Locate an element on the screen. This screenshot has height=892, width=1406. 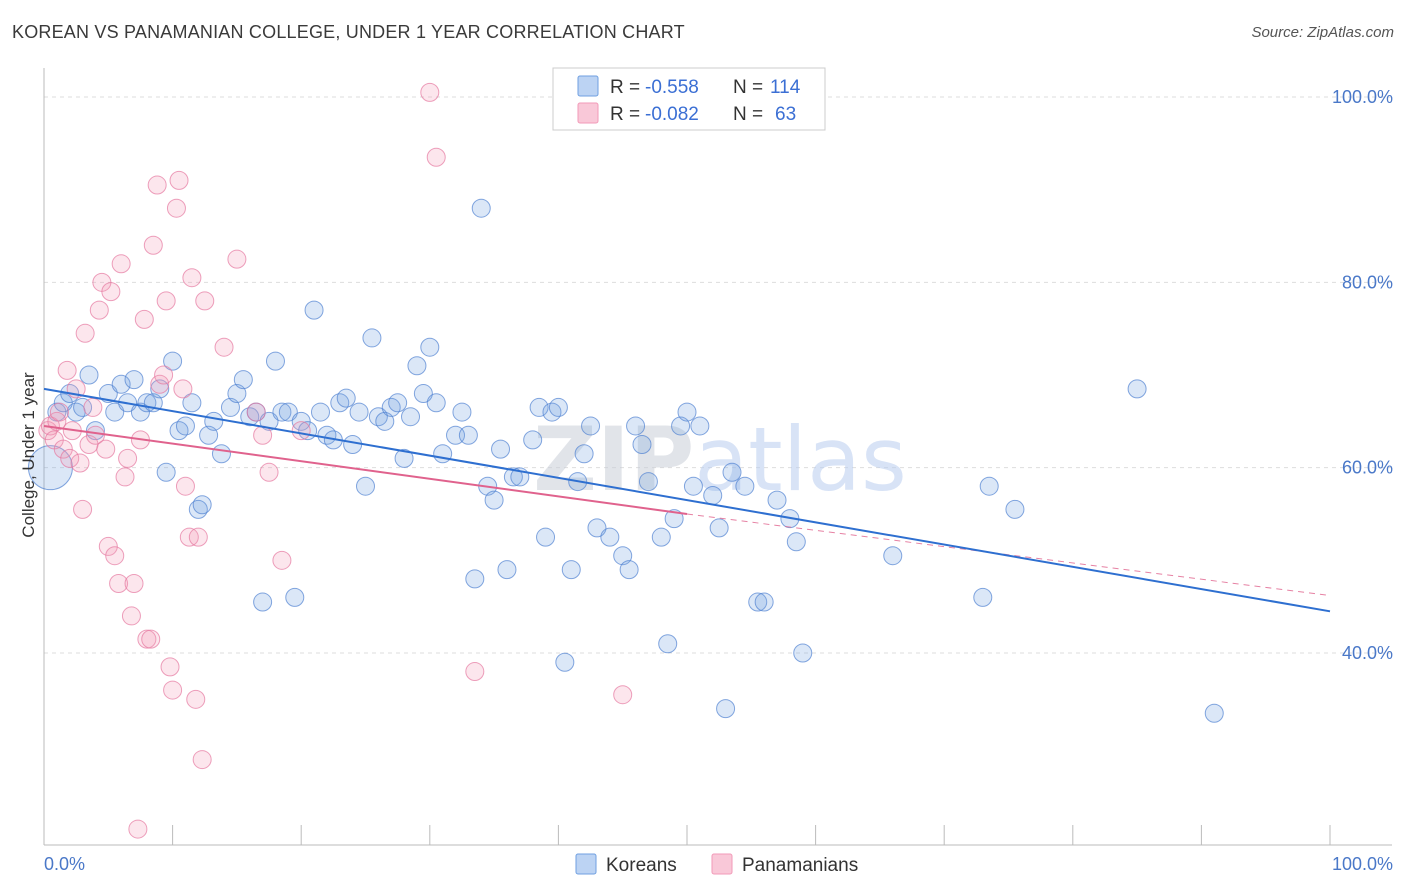
legend-korean-swatch is located at coordinates (588, 86).